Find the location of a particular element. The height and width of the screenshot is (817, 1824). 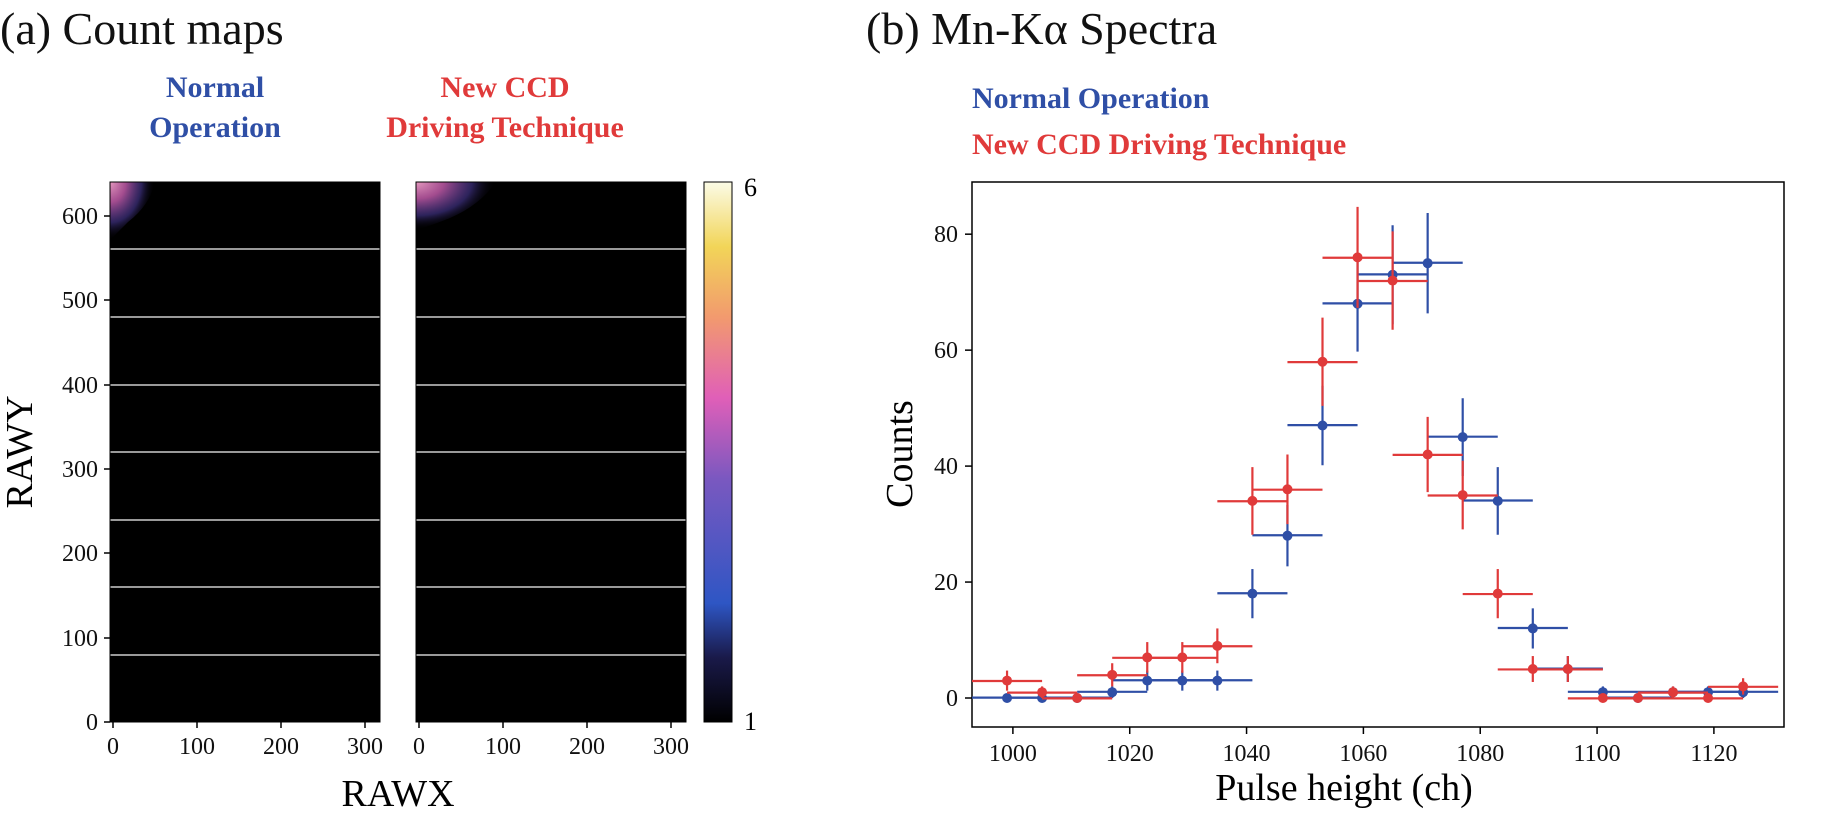

legend-new: New CCD Driving Technique is located at coordinates (1159, 144).